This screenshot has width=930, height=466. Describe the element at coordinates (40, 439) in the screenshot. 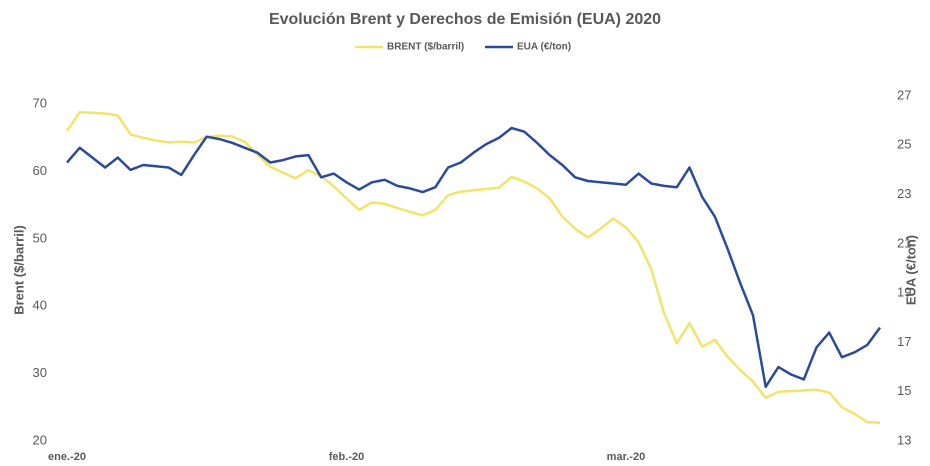

I see `y-tick-label: 20` at that location.